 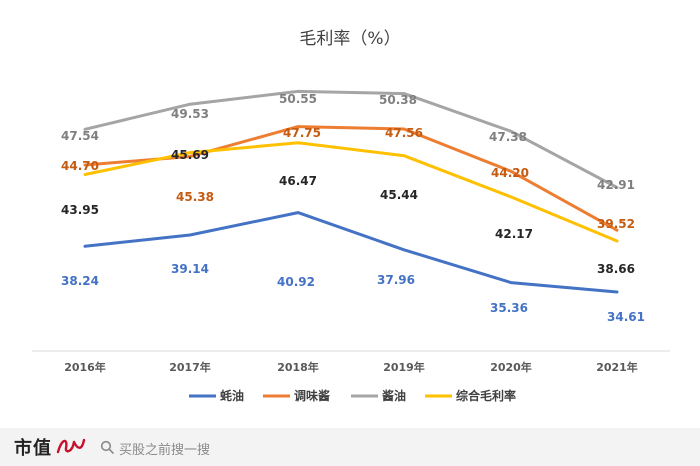 I want to click on data-label: 50.38, so click(x=398, y=100).